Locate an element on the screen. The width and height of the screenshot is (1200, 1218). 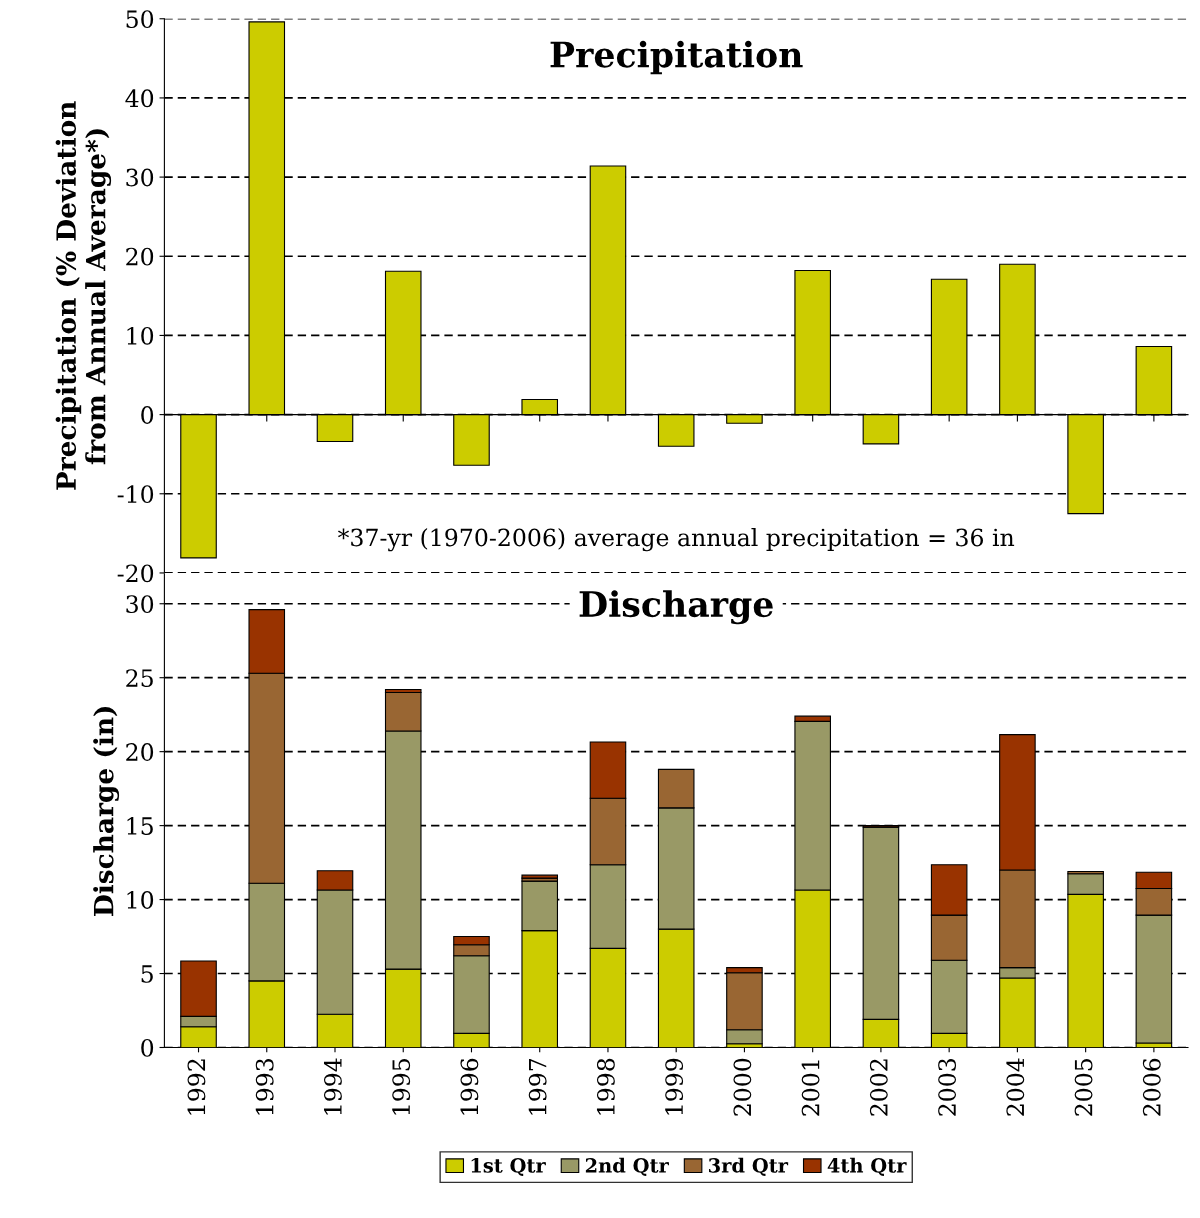
x-tick-label: 1997 is located at coordinates (537, 1086).